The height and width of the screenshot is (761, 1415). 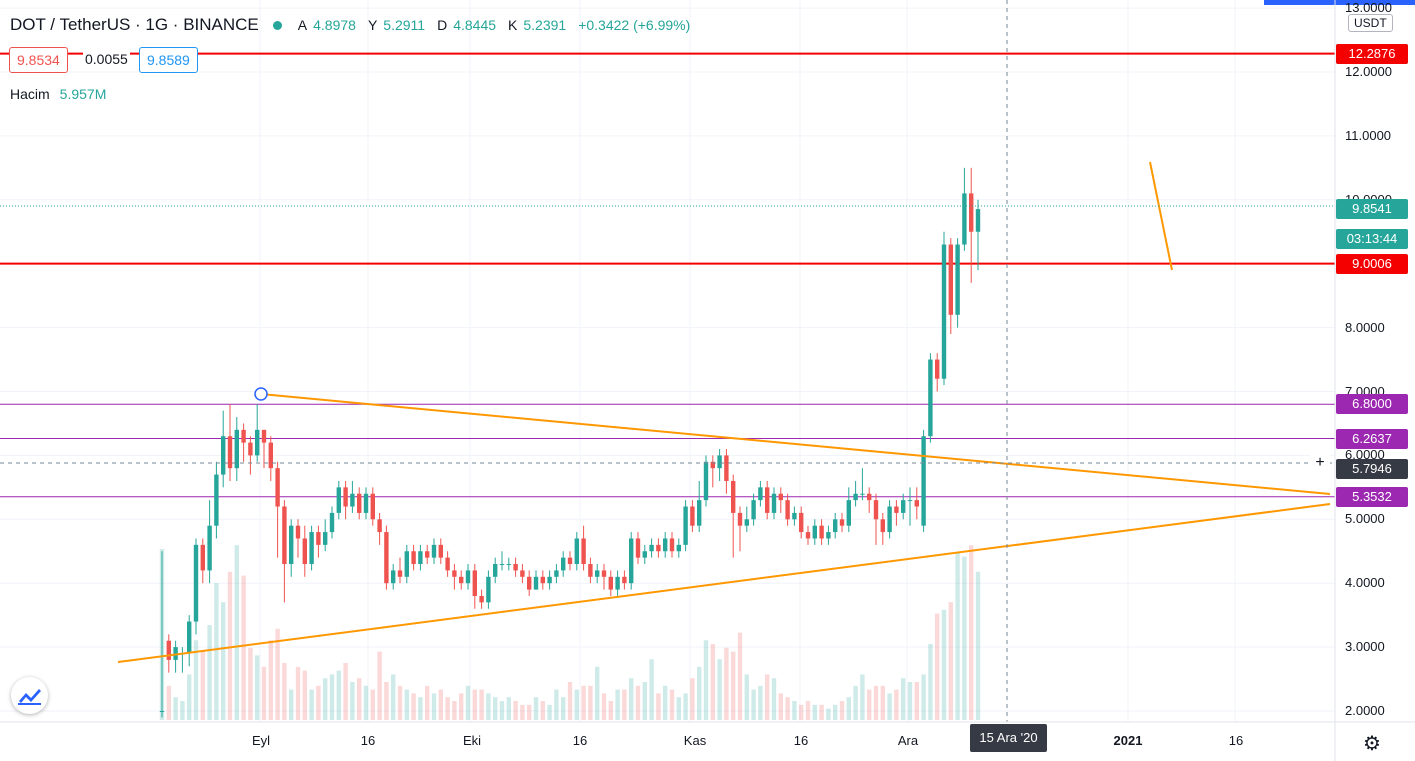 I want to click on crosshair-date-label: 15 Ara '20, so click(x=1008, y=738).